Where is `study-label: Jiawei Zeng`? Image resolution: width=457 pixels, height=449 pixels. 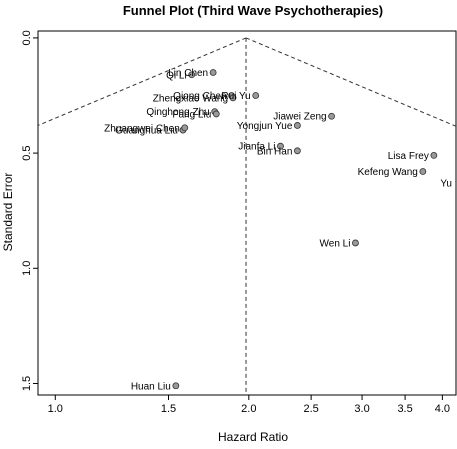 study-label: Jiawei Zeng is located at coordinates (299, 117).